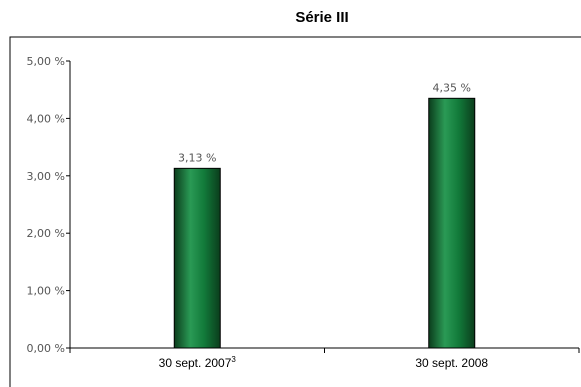  What do you see at coordinates (46, 348) in the screenshot?
I see `y-tick-label: 0,00 %` at bounding box center [46, 348].